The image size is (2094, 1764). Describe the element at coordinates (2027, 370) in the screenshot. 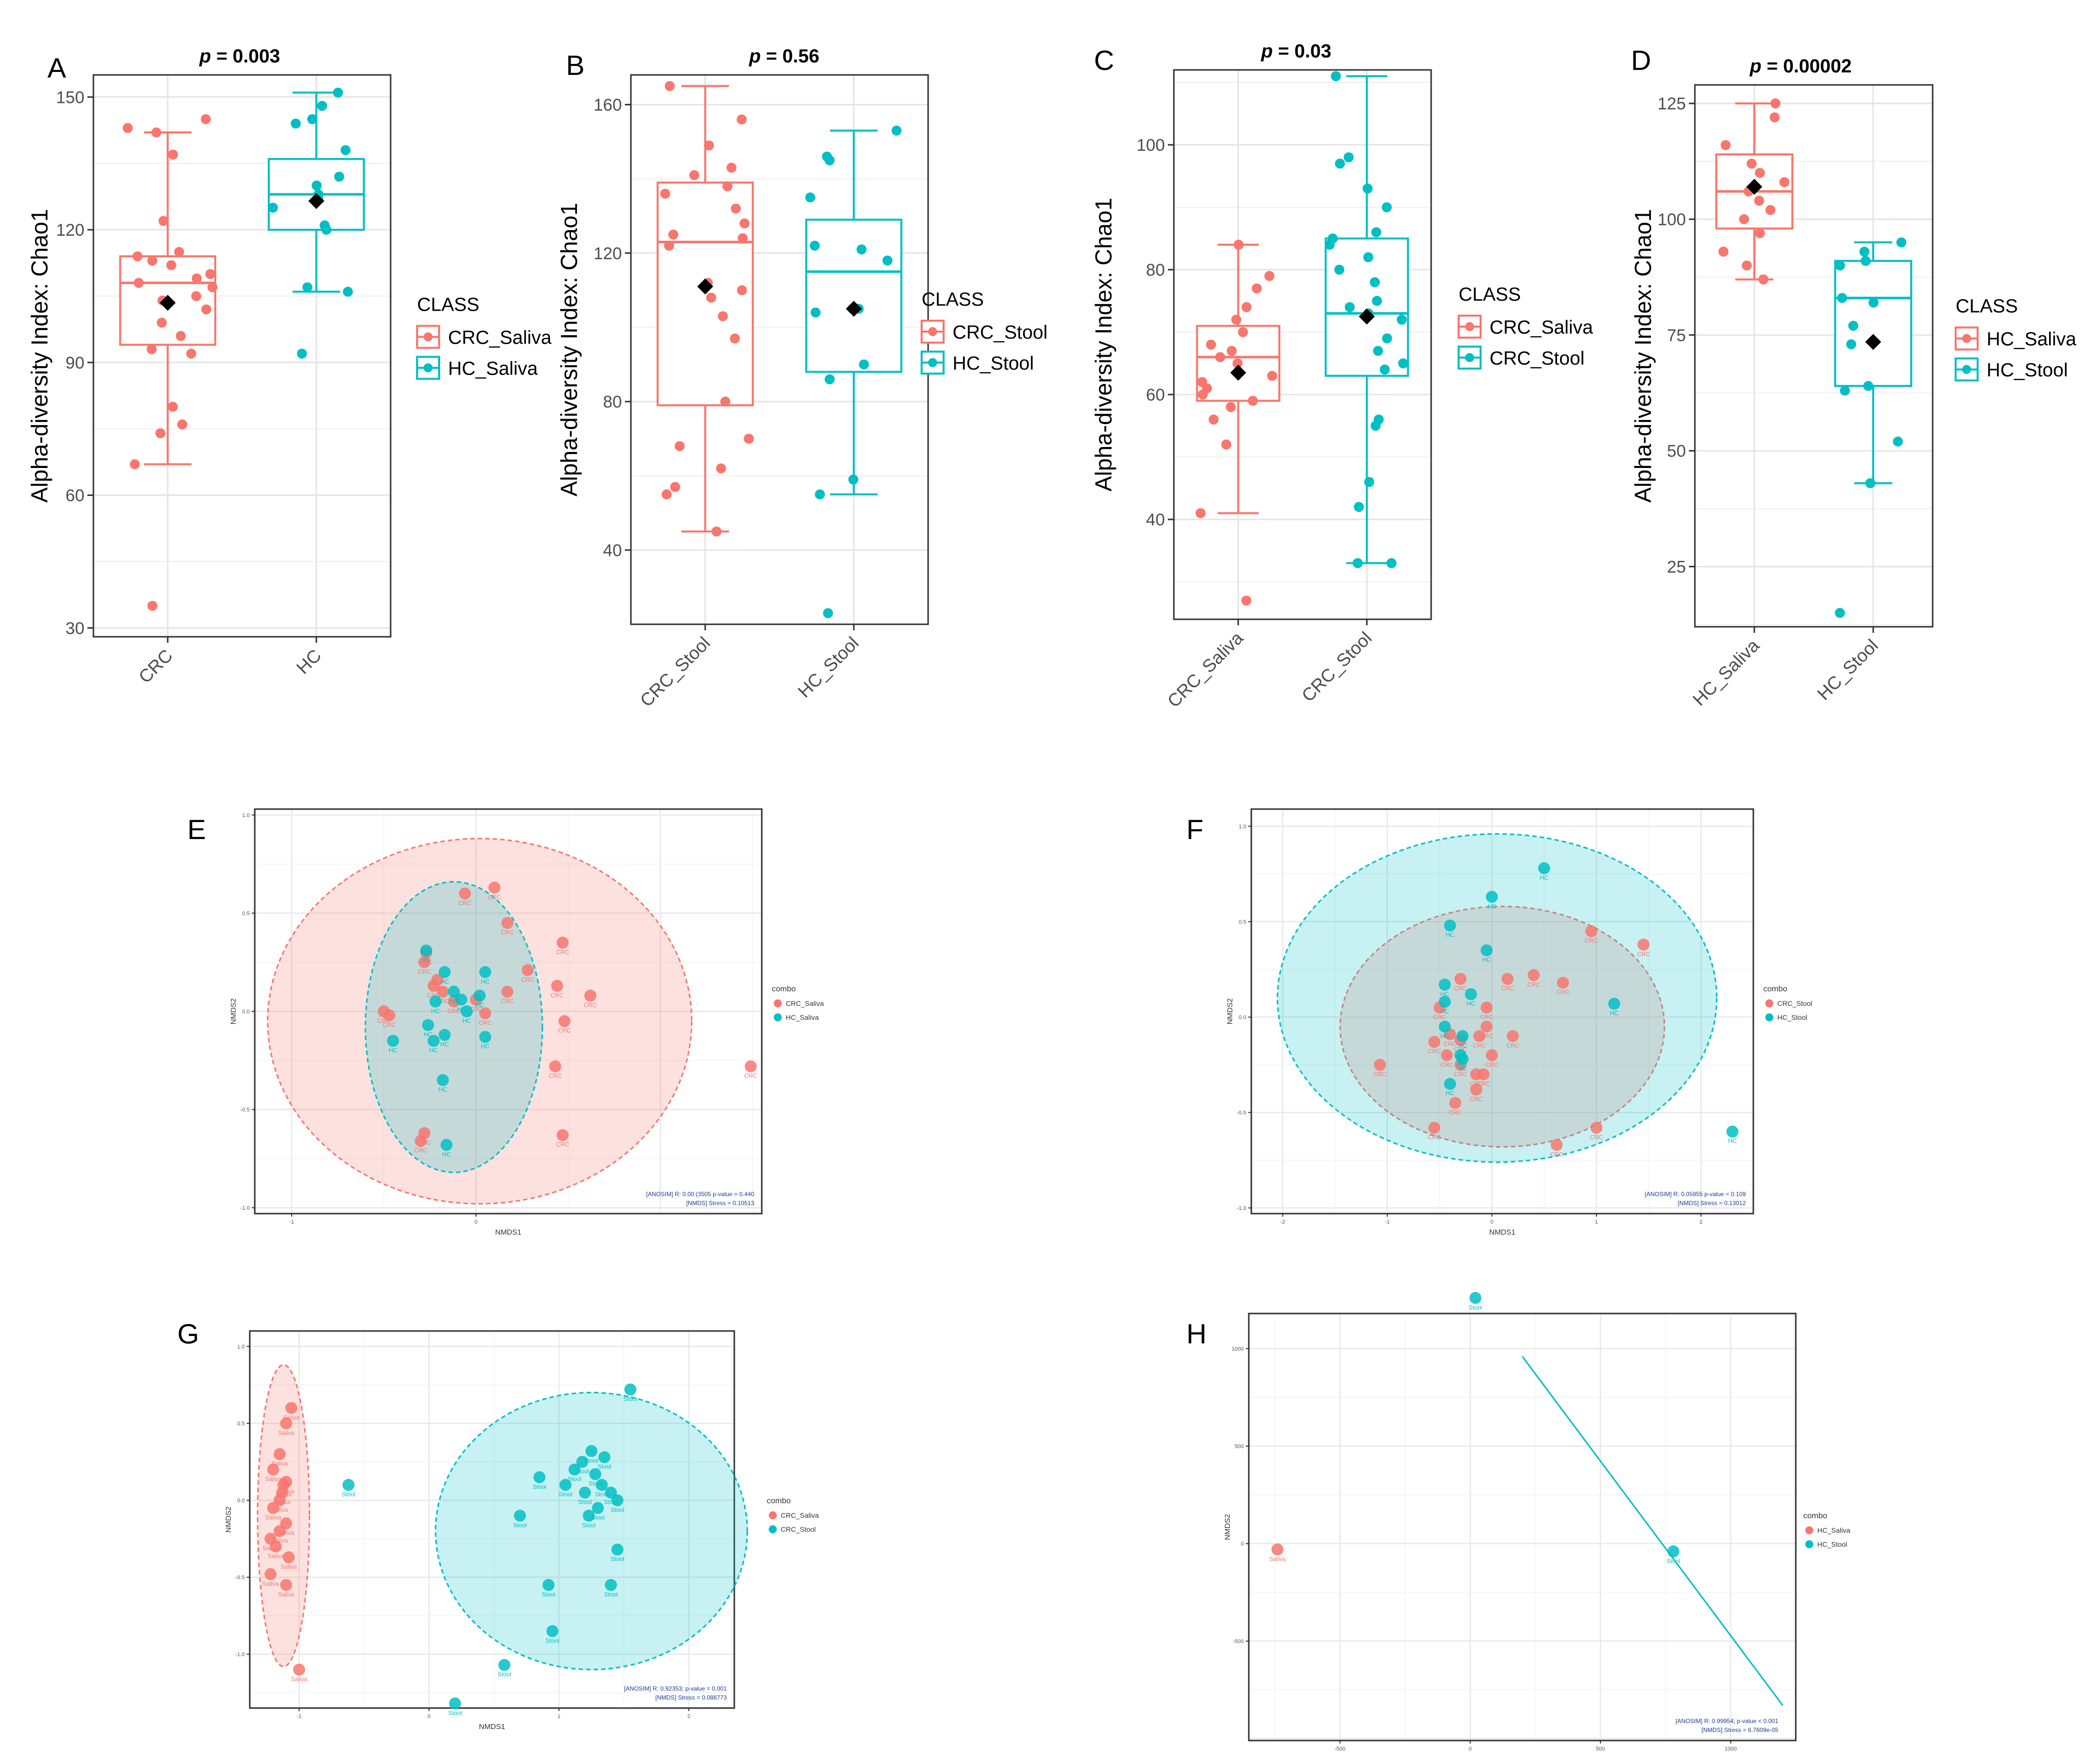

I see `legend-label: HC_Stool` at that location.